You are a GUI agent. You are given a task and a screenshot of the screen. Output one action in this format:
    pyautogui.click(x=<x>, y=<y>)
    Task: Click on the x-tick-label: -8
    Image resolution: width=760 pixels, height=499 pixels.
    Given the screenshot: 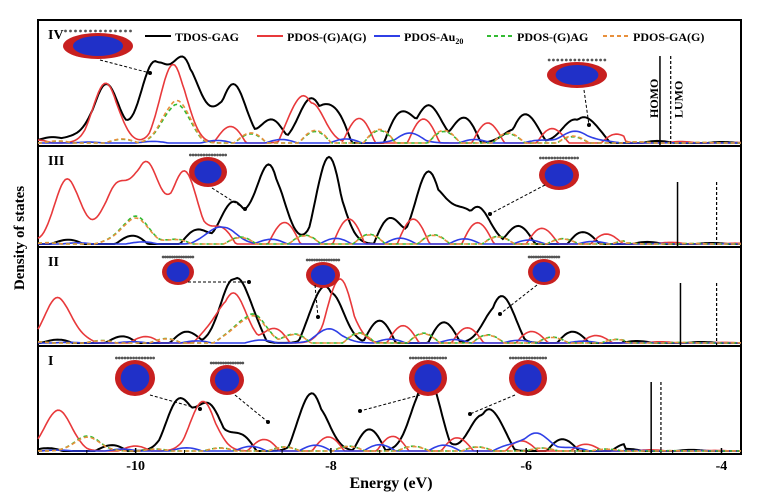 What is the action you would take?
    pyautogui.click(x=331, y=466)
    